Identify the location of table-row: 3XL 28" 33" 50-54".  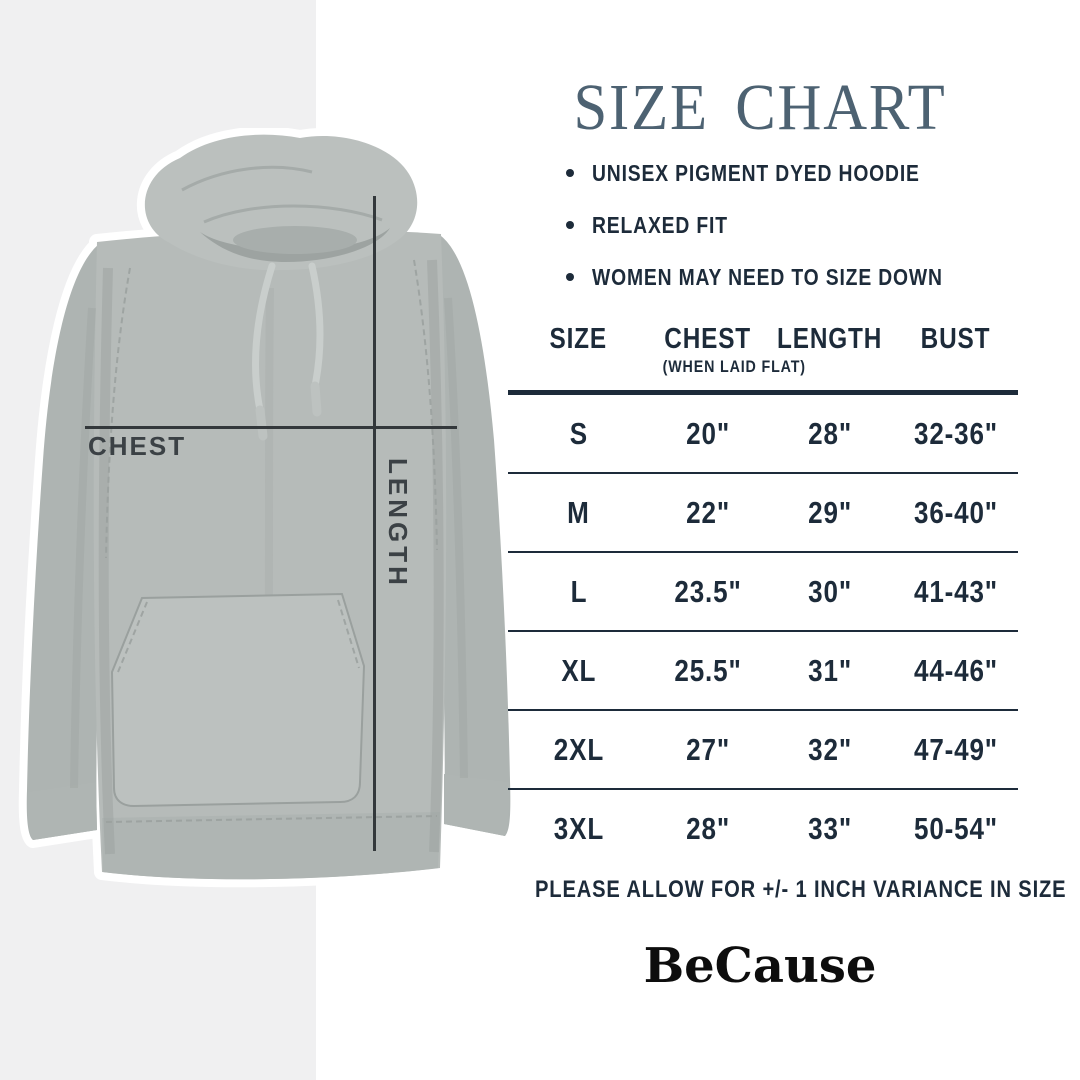
(763, 827).